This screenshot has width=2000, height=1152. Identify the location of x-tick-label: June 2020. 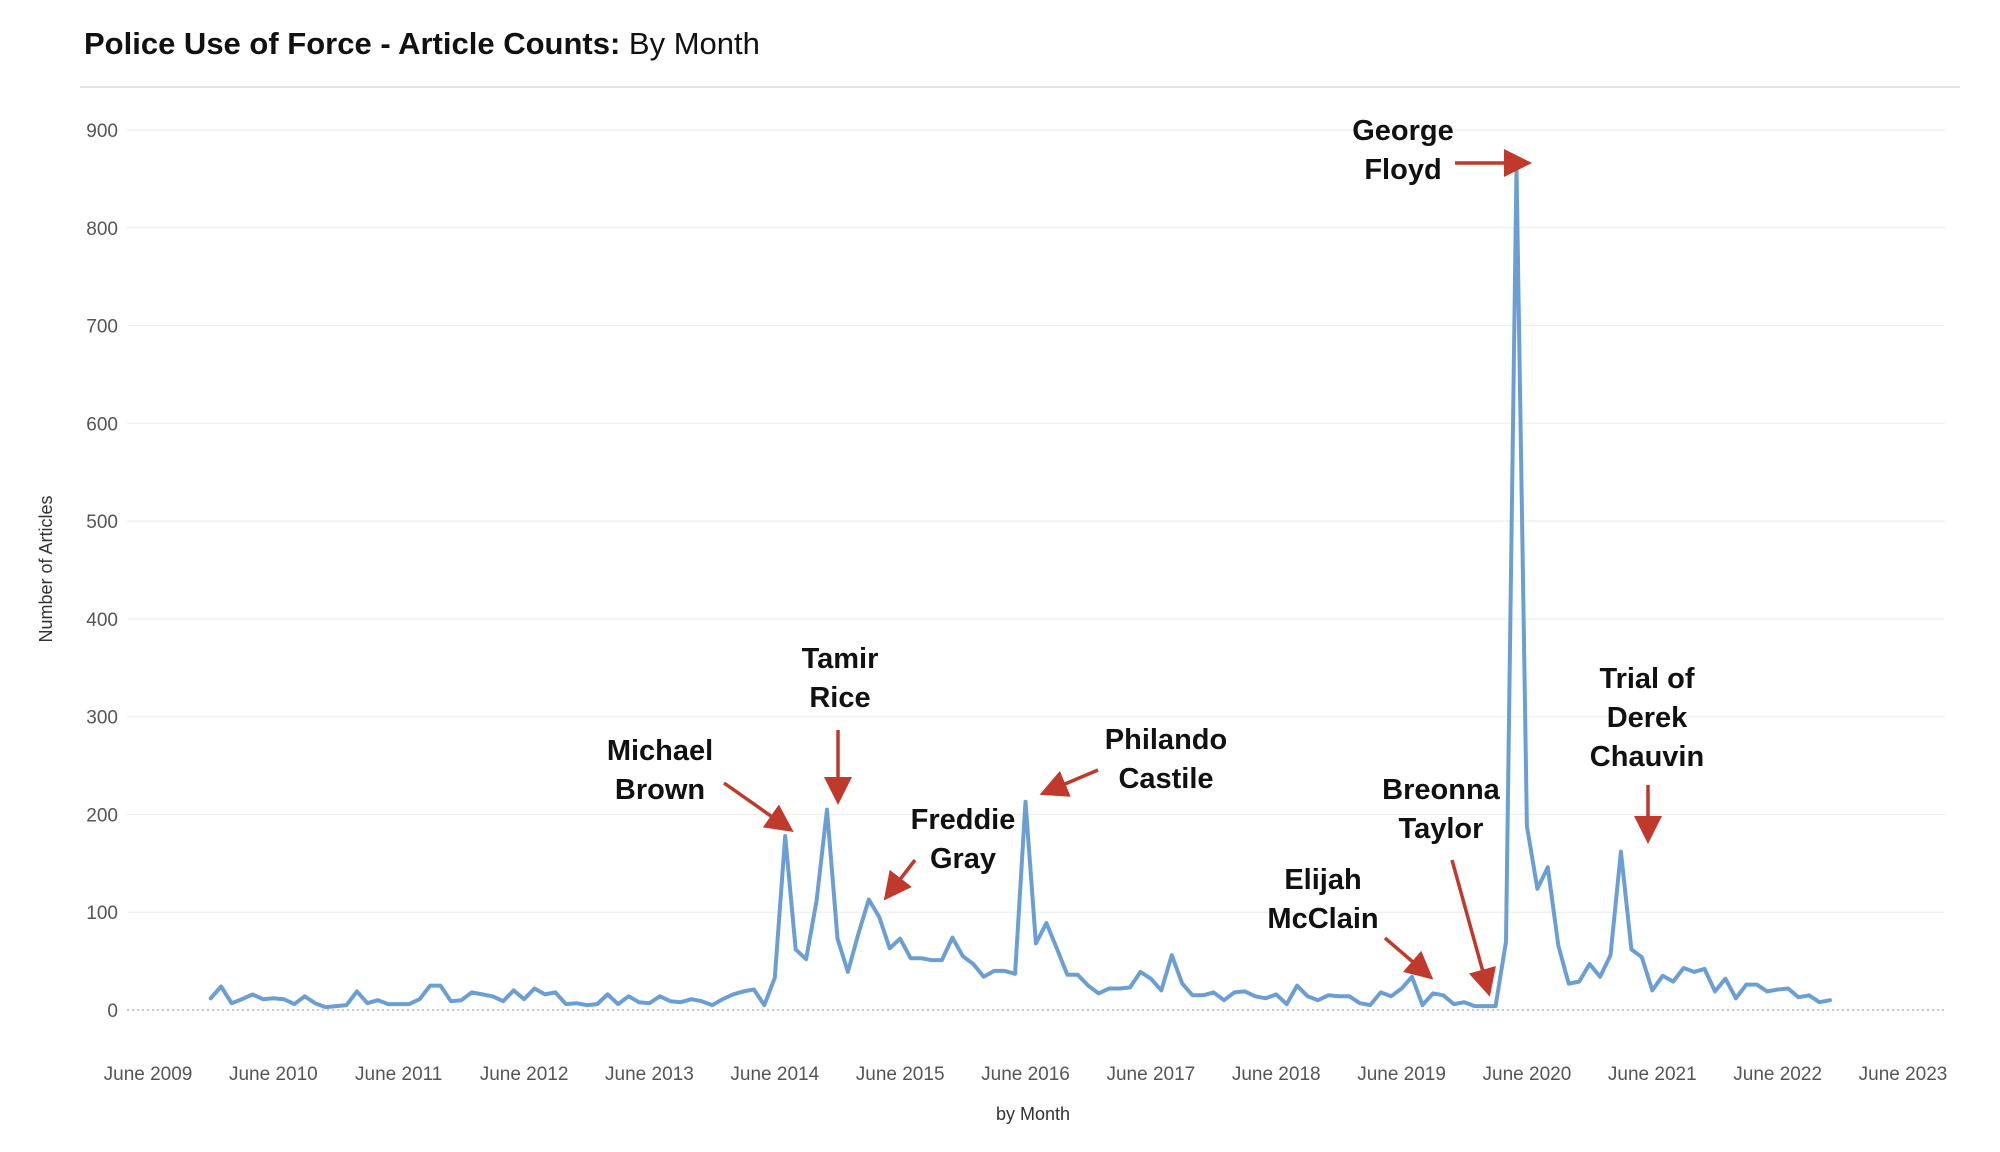
(1527, 1074).